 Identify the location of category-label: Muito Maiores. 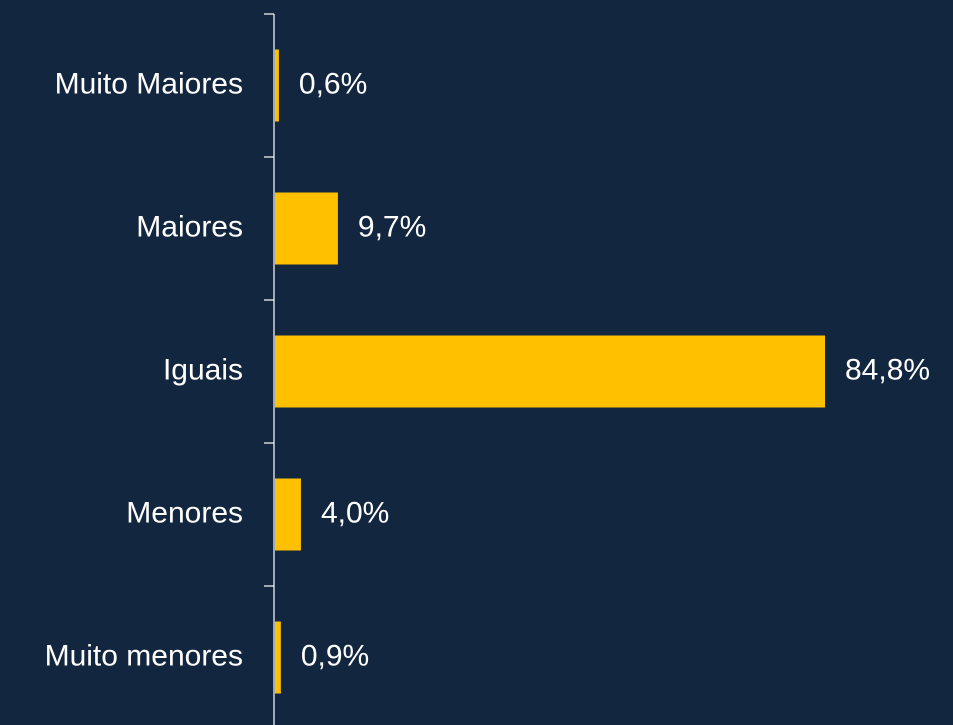
(149, 83).